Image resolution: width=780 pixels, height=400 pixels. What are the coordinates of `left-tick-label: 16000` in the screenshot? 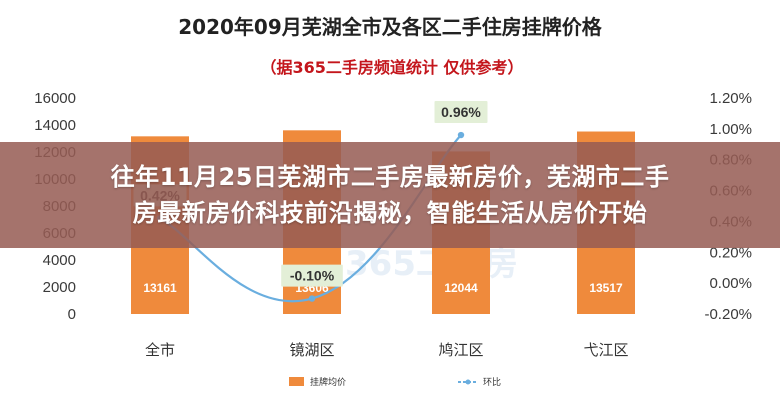 It's located at (55, 98).